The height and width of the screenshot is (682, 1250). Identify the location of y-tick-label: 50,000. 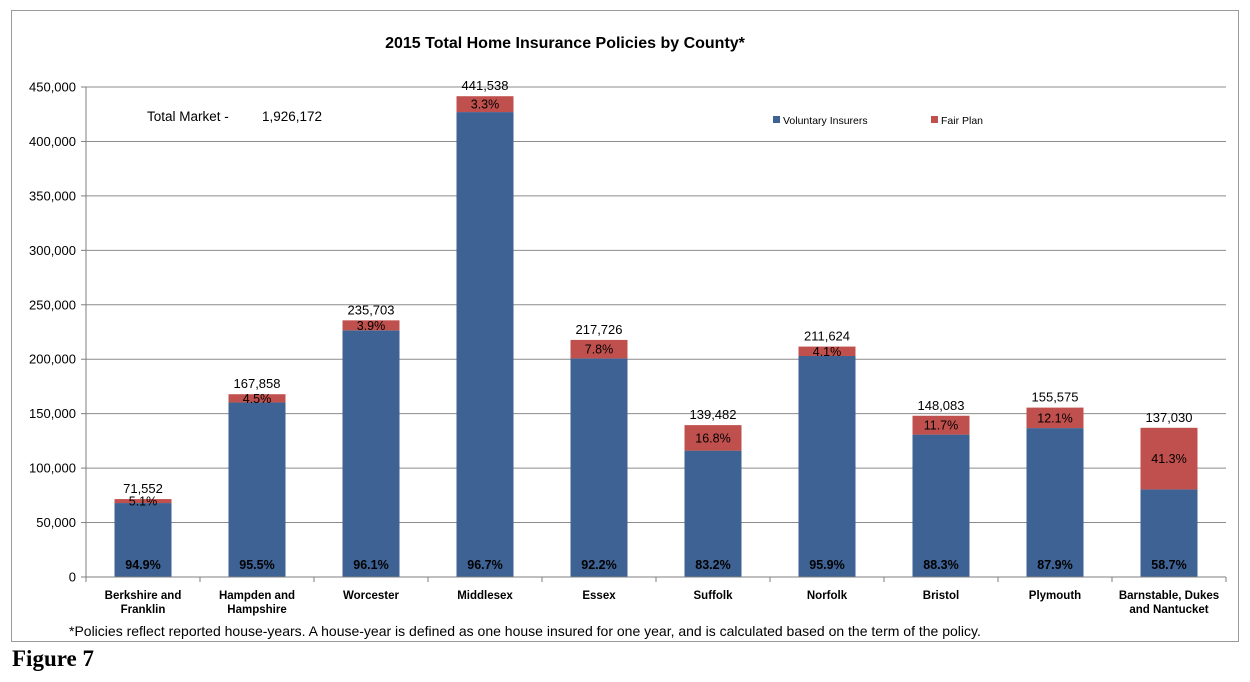
(56, 522).